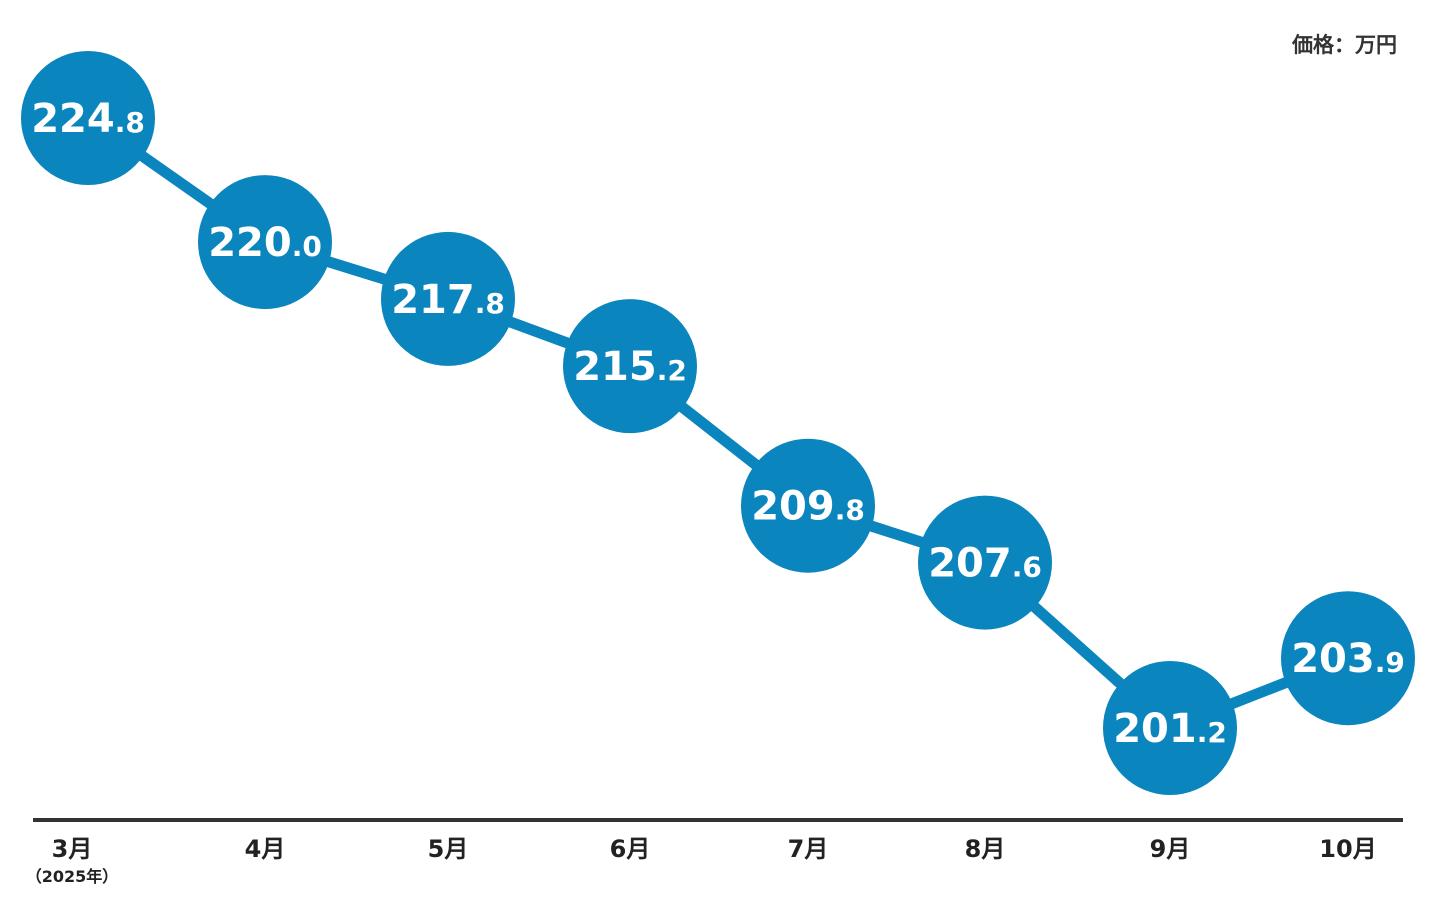 This screenshot has height=914, width=1436. Describe the element at coordinates (250, 243) in the screenshot. I see `data-label-integer: 220` at that location.